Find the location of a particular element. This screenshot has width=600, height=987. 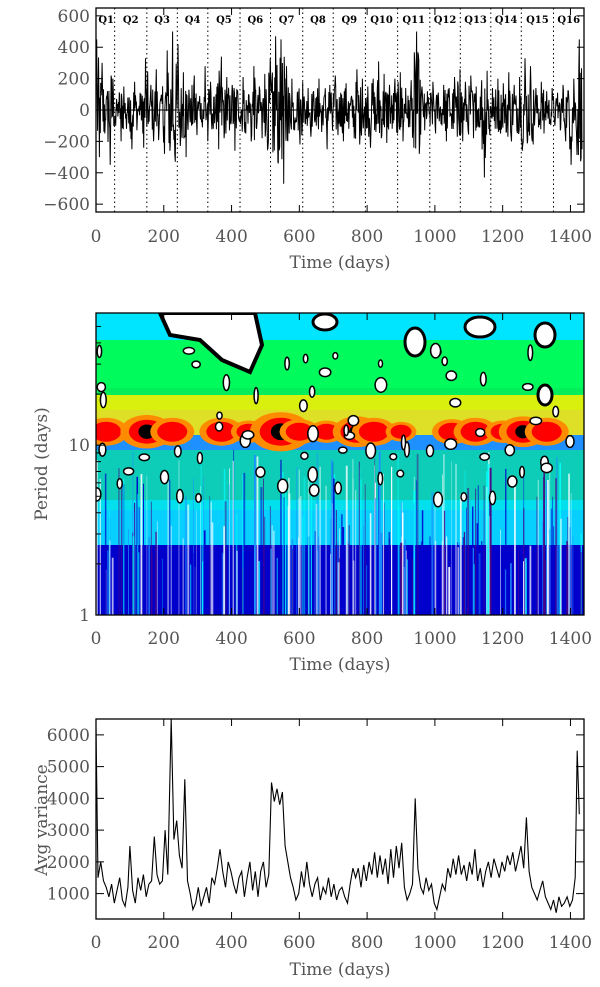

quarter-label: Q7 is located at coordinates (287, 20).